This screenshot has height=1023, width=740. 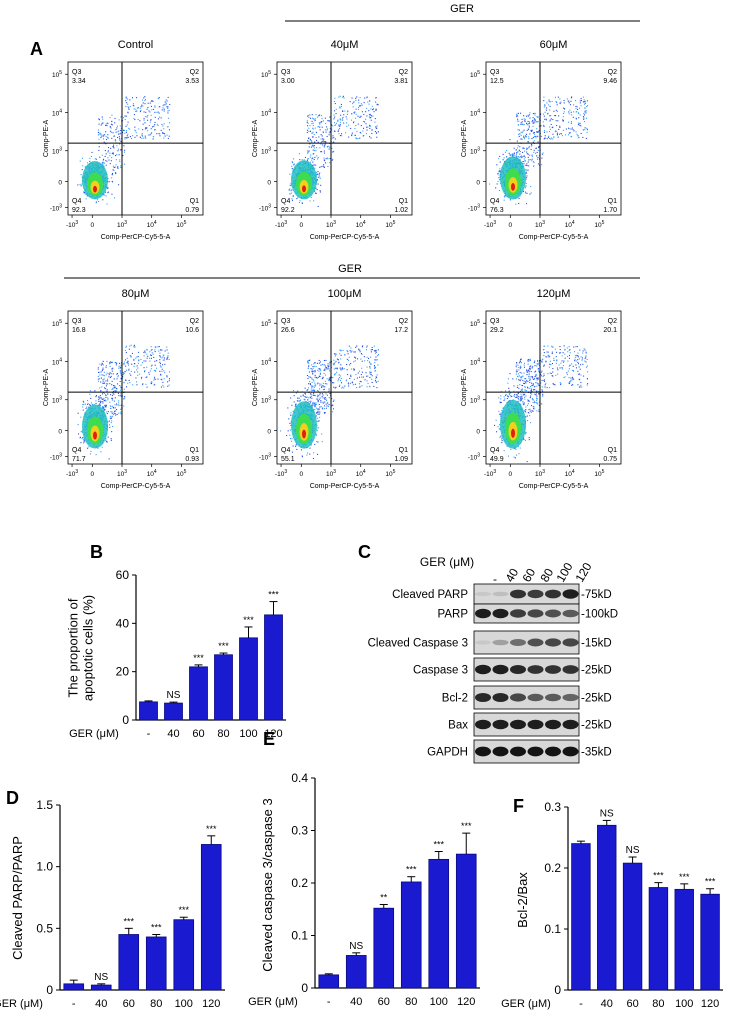 I want to click on flow-quad-q1-value: 1.09, so click(x=401, y=459).